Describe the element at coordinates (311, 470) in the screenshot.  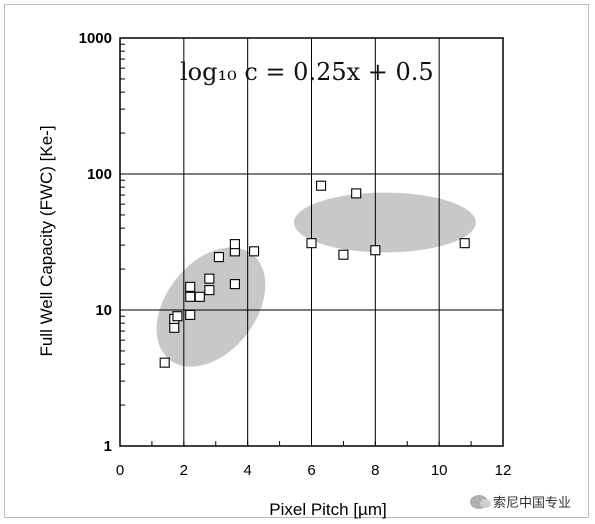
I see `x-tick-label-3: 6` at that location.